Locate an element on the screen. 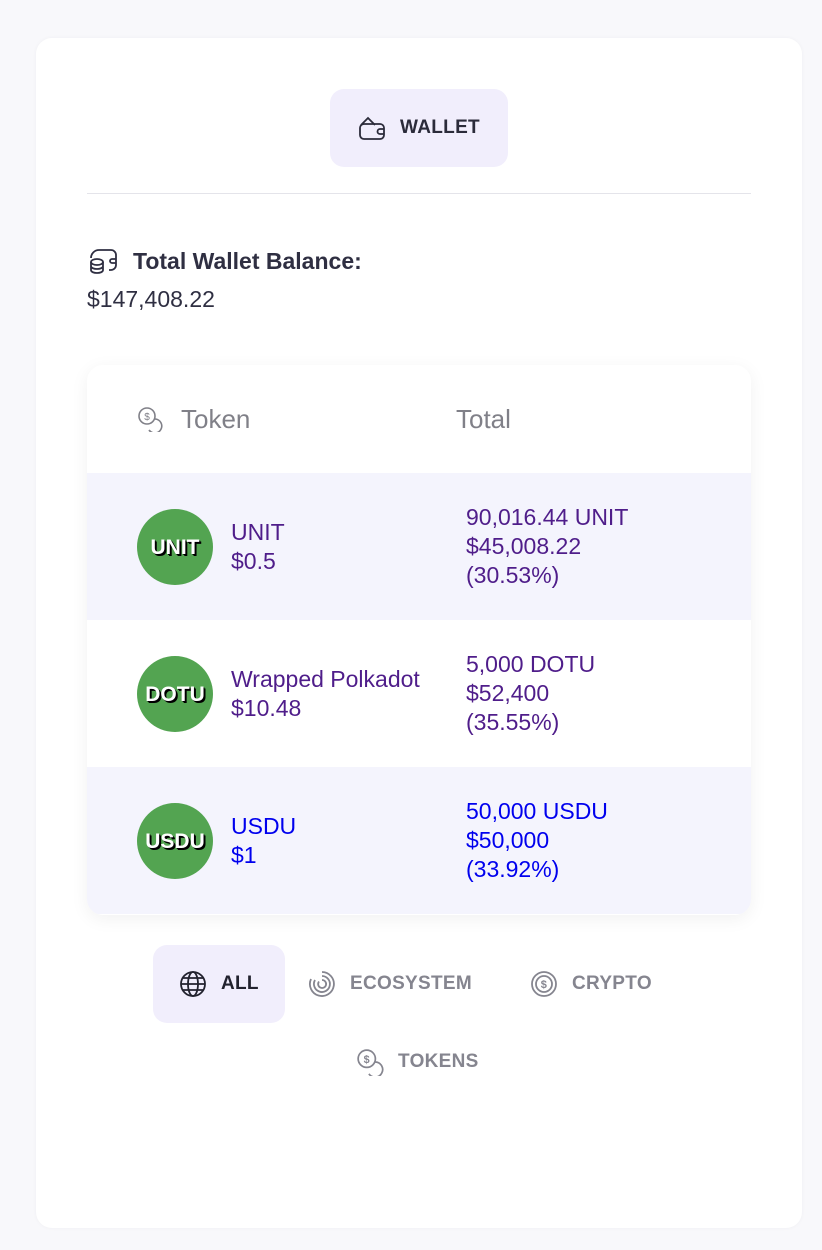  token-total-cell: 90,016.44 UNIT $45,008.22 (30.53%) is located at coordinates (547, 546).